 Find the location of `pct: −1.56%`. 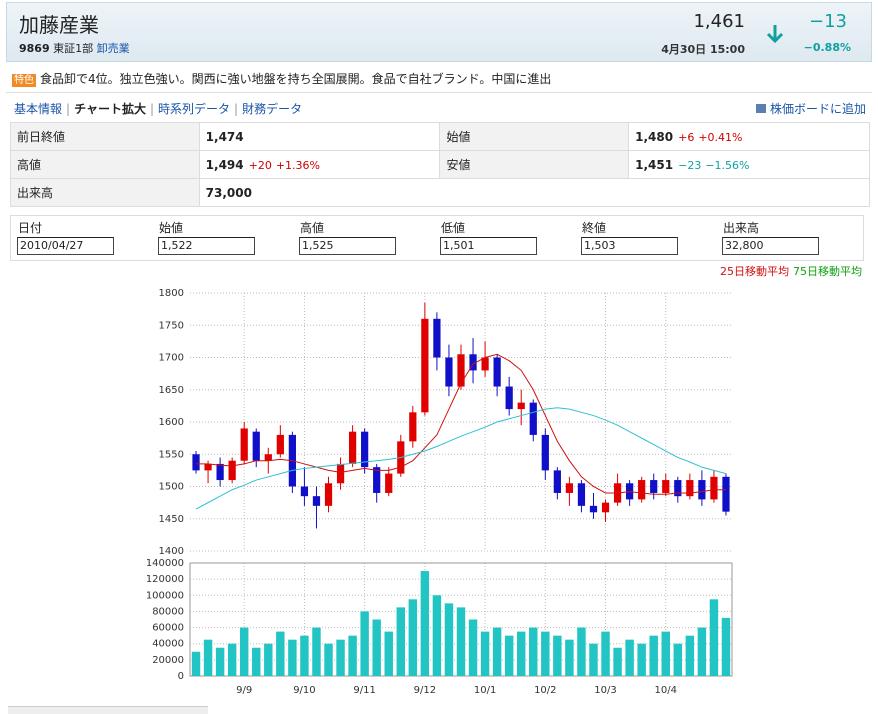

pct: −1.56% is located at coordinates (727, 165).